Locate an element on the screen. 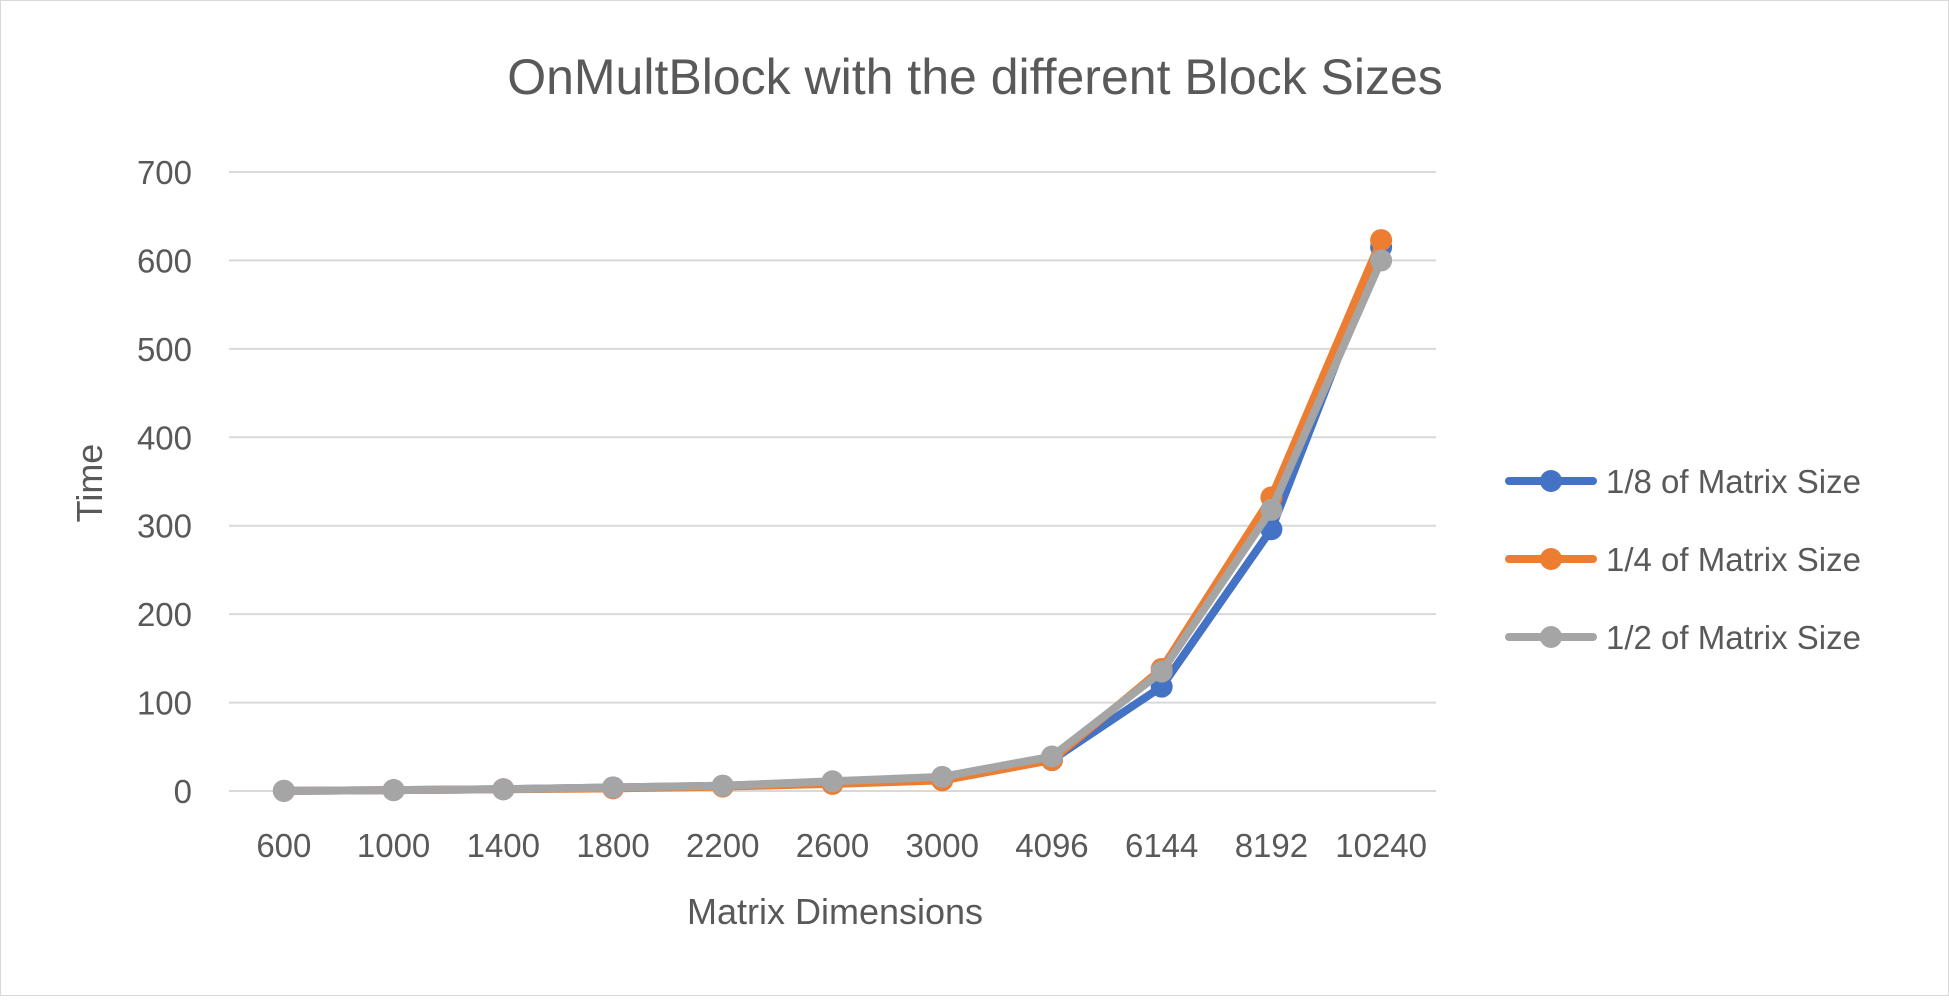  y-axis-label: Time is located at coordinates (89, 483).